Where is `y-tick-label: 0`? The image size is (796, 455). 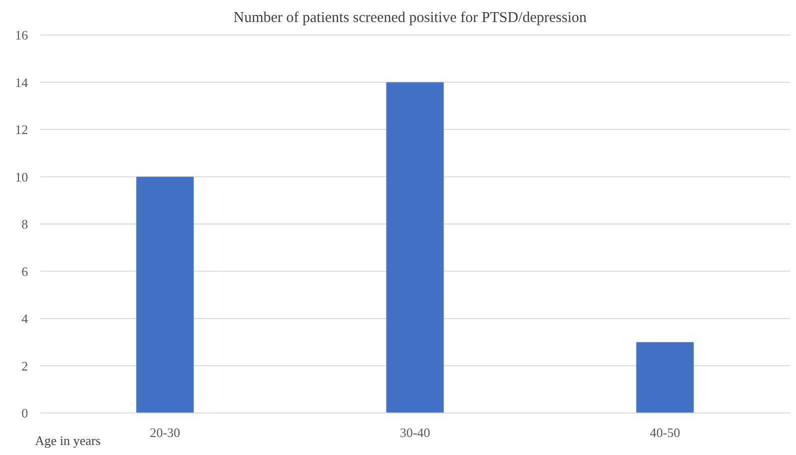
y-tick-label: 0 is located at coordinates (25, 413).